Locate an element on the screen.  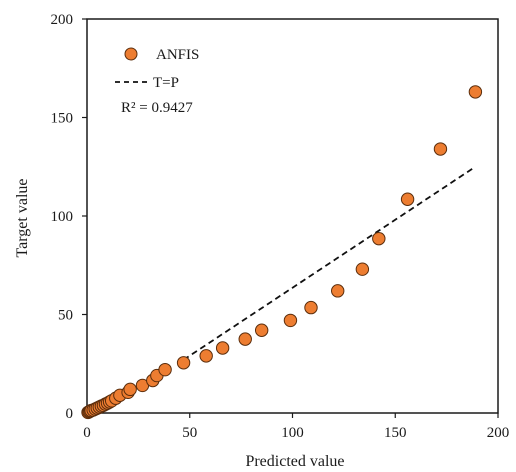
x-tick-label: 50 is located at coordinates (189, 433).